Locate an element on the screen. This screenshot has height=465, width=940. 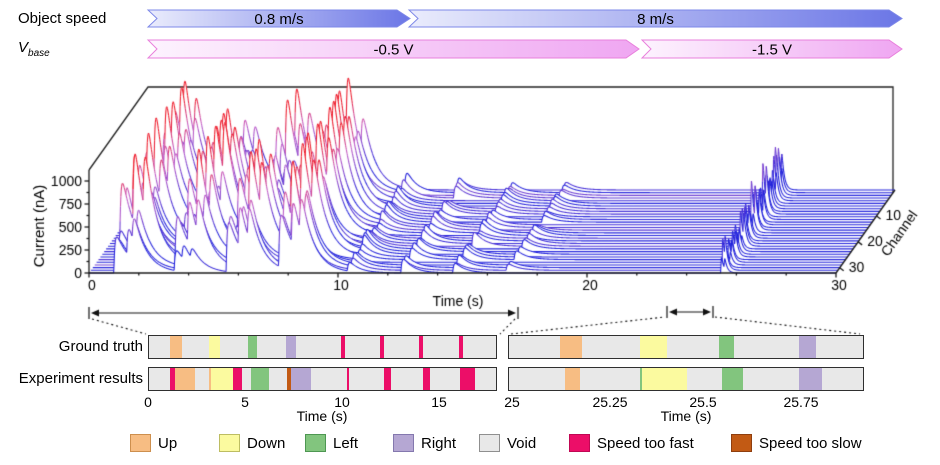
legend-item-down: Down is located at coordinates (252, 443).